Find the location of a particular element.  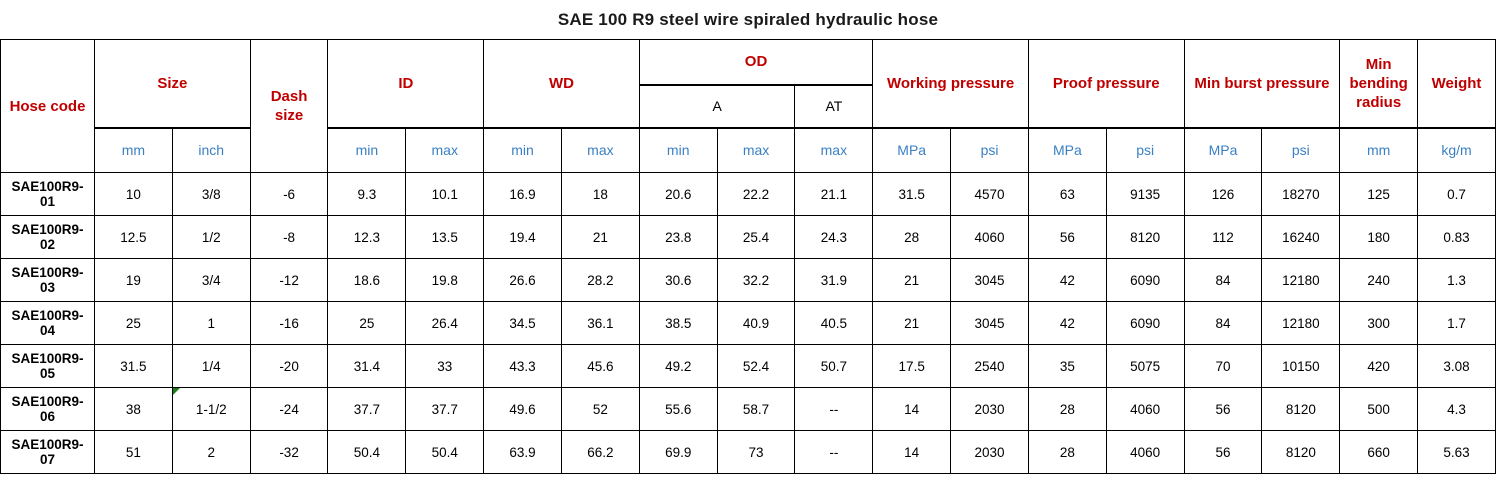

cell-od-a-max: 73 is located at coordinates (756, 452).